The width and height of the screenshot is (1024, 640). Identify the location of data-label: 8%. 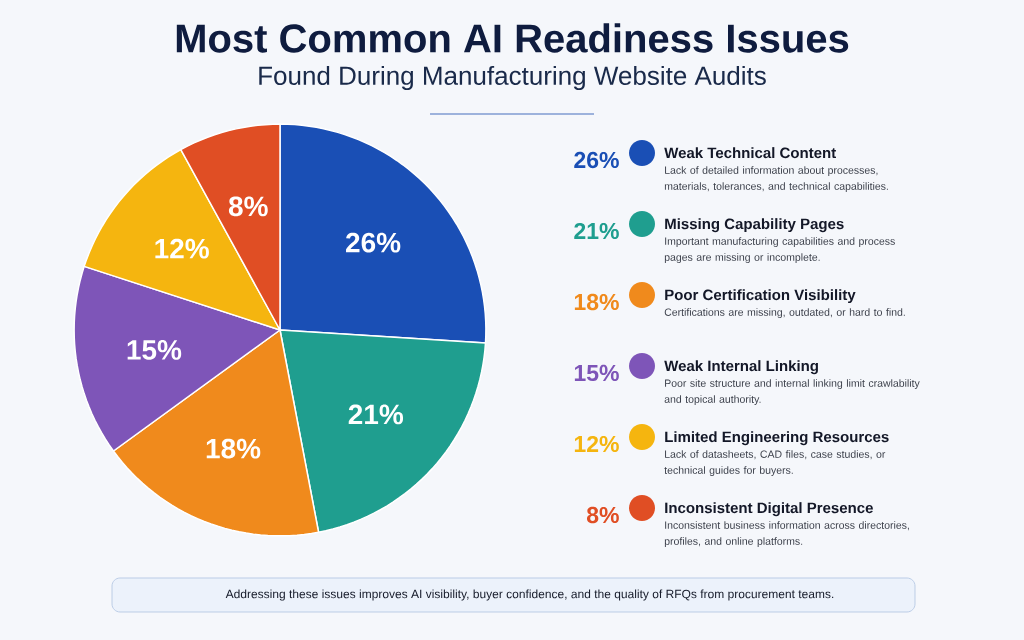
(248, 206).